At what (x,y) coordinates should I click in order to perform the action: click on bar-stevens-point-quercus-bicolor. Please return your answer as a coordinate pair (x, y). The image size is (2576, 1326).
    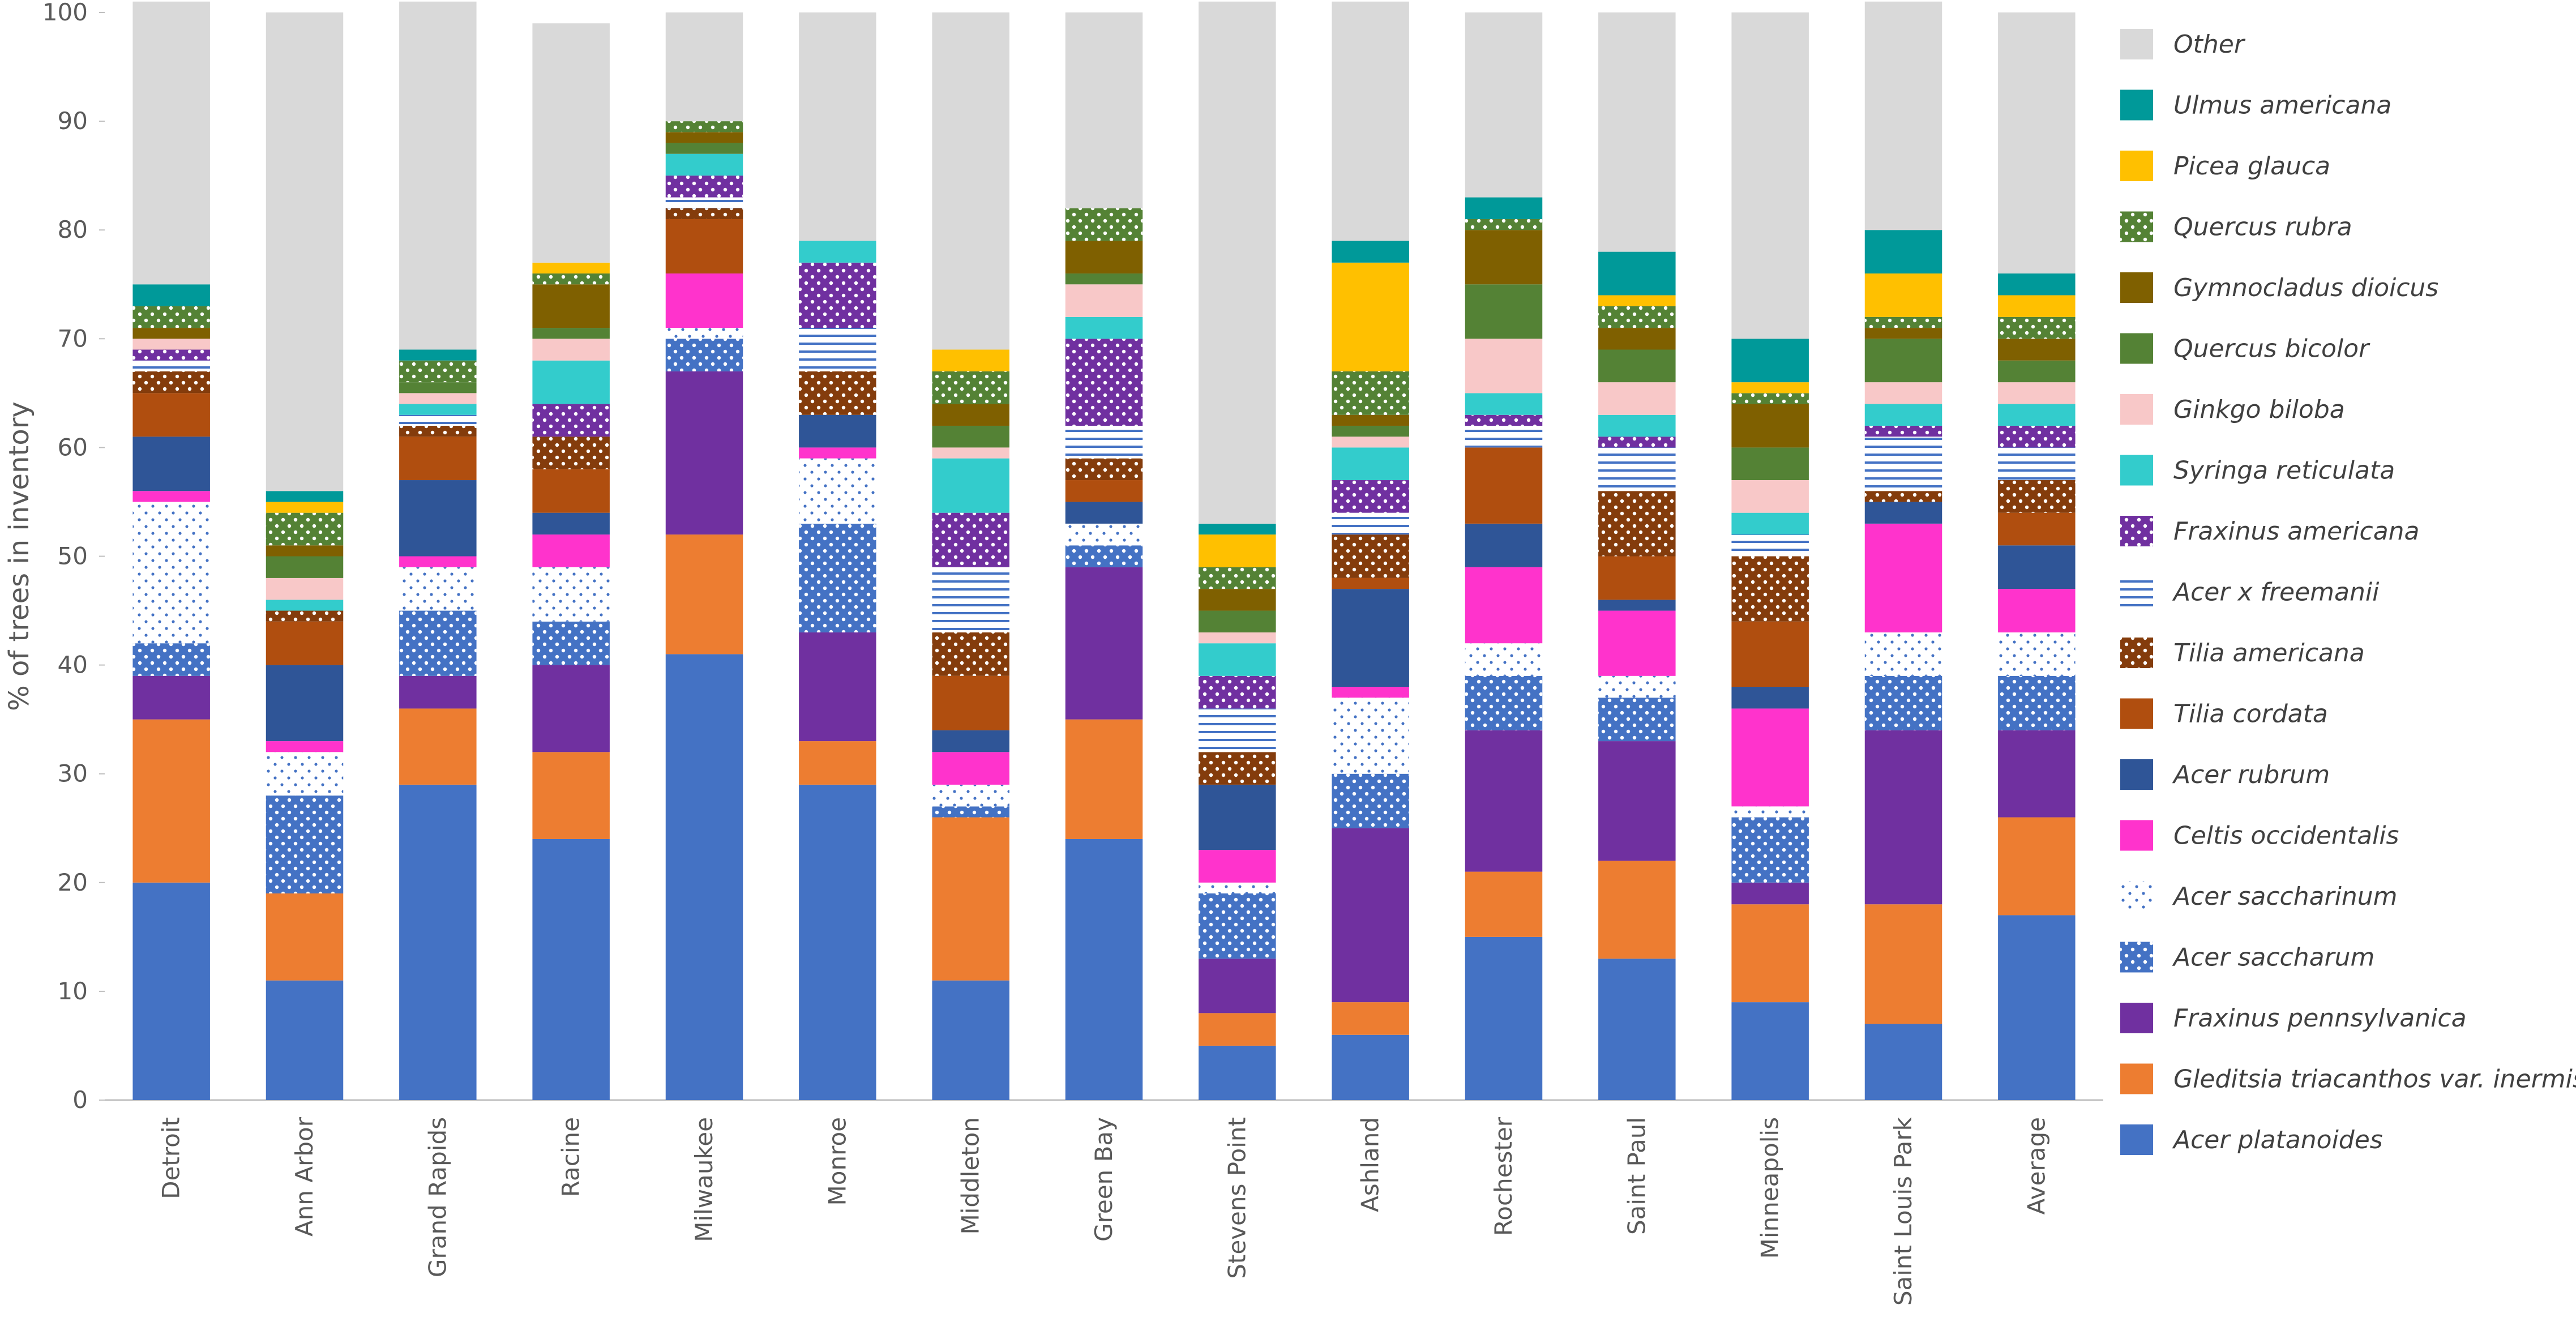
    Looking at the image, I should click on (1237, 621).